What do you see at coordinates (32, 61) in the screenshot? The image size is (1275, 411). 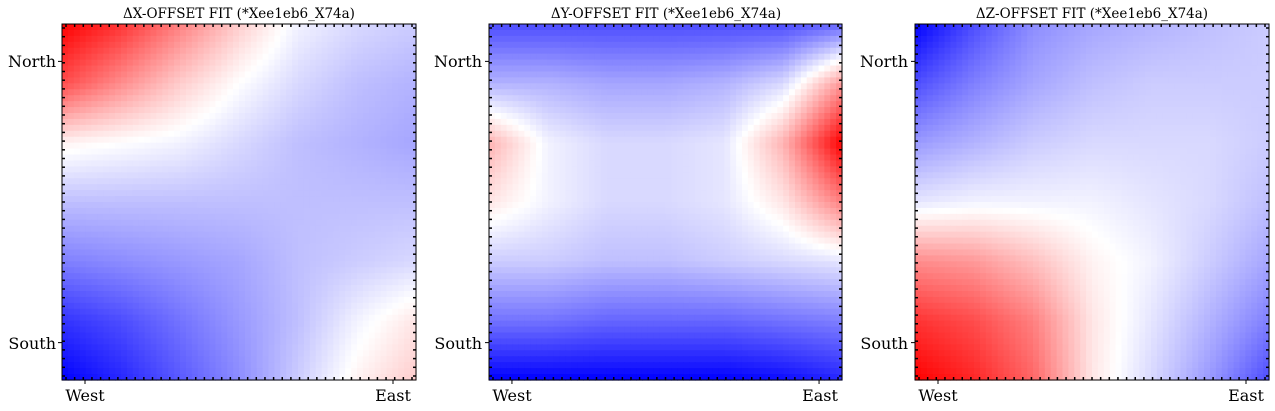 I see `y-tick-label-north: North` at bounding box center [32, 61].